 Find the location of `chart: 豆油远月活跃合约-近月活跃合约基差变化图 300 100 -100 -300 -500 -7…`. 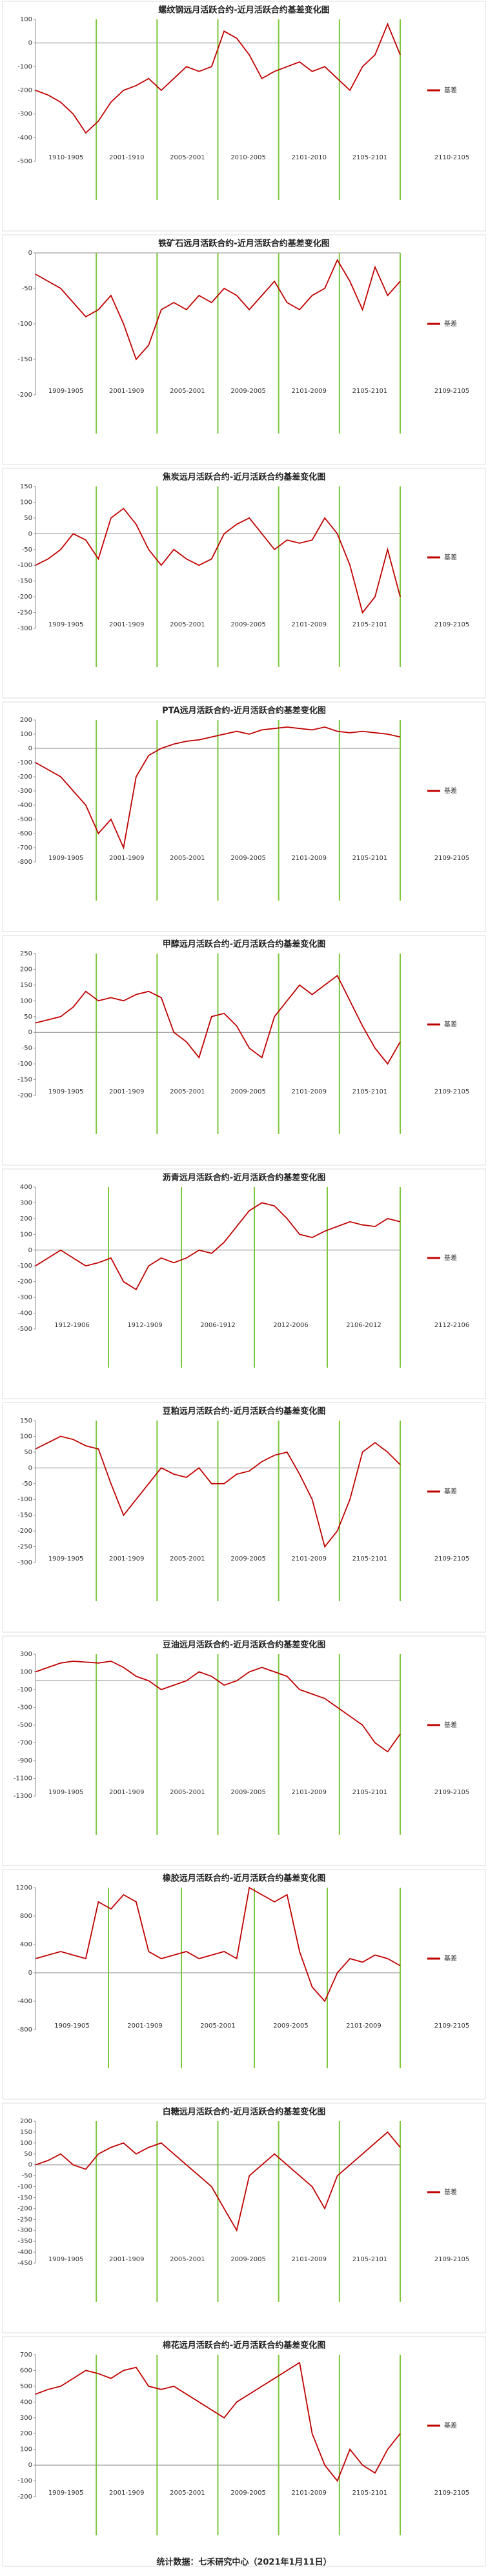

chart: 豆油远月活跃合约-近月活跃合约基差变化图 300 100 -100 -300 -500 -7… is located at coordinates (244, 1750).